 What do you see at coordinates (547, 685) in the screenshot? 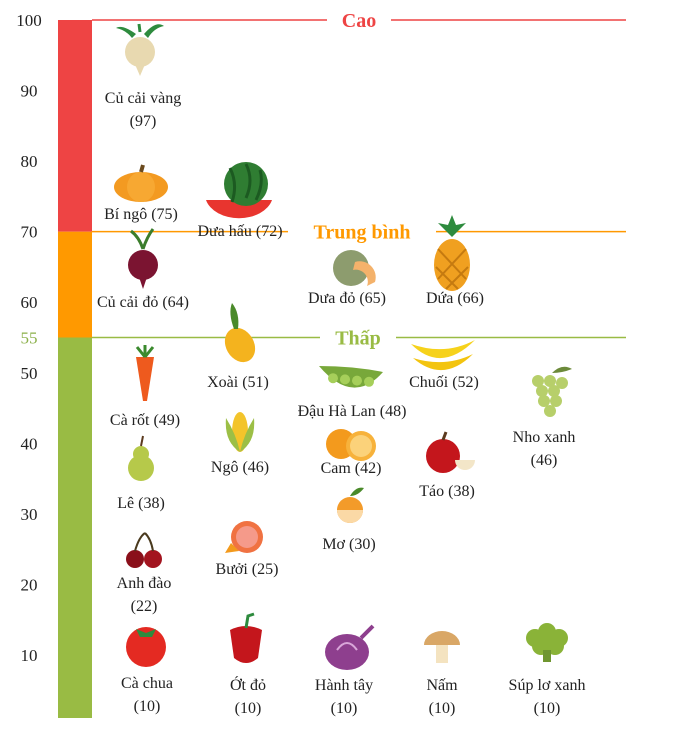
I see `data-label: Súp lơ xanh` at bounding box center [547, 685].